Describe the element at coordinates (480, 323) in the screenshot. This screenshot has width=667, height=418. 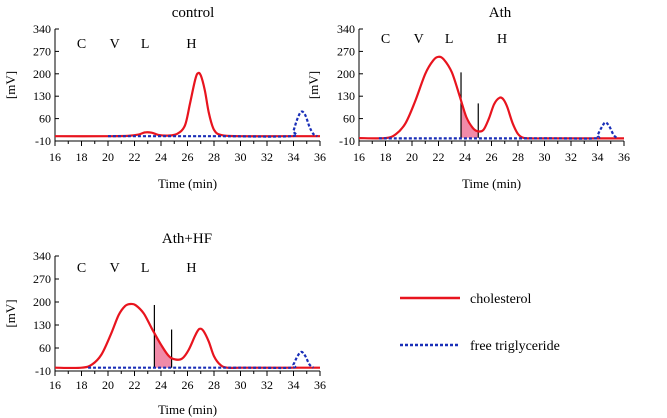
I see `legend: cholesterol free triglyceride` at that location.